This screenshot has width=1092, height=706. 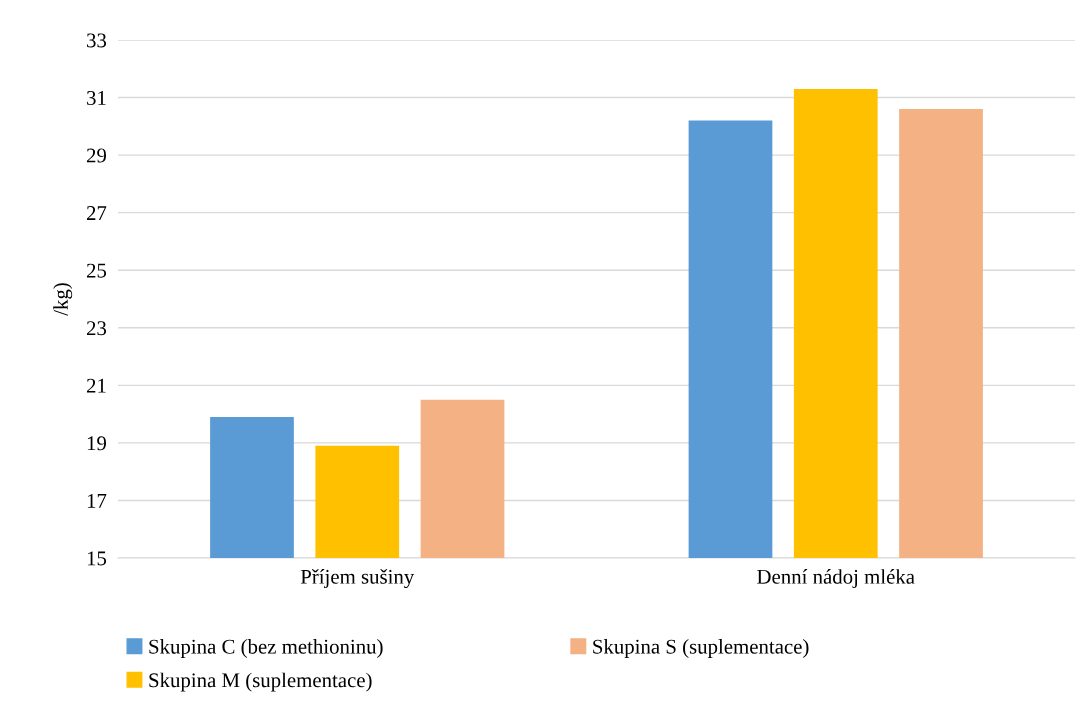 What do you see at coordinates (96, 328) in the screenshot?
I see `y-tick-label: 23` at bounding box center [96, 328].